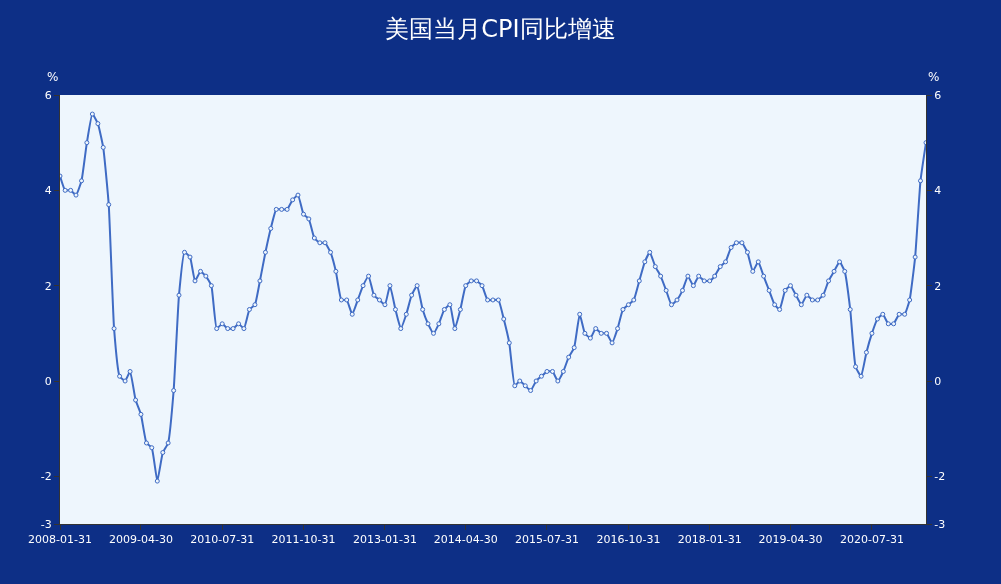 Image resolution: width=1001 pixels, height=584 pixels. Describe the element at coordinates (940, 524) in the screenshot. I see `y2-tick-label: -3` at that location.